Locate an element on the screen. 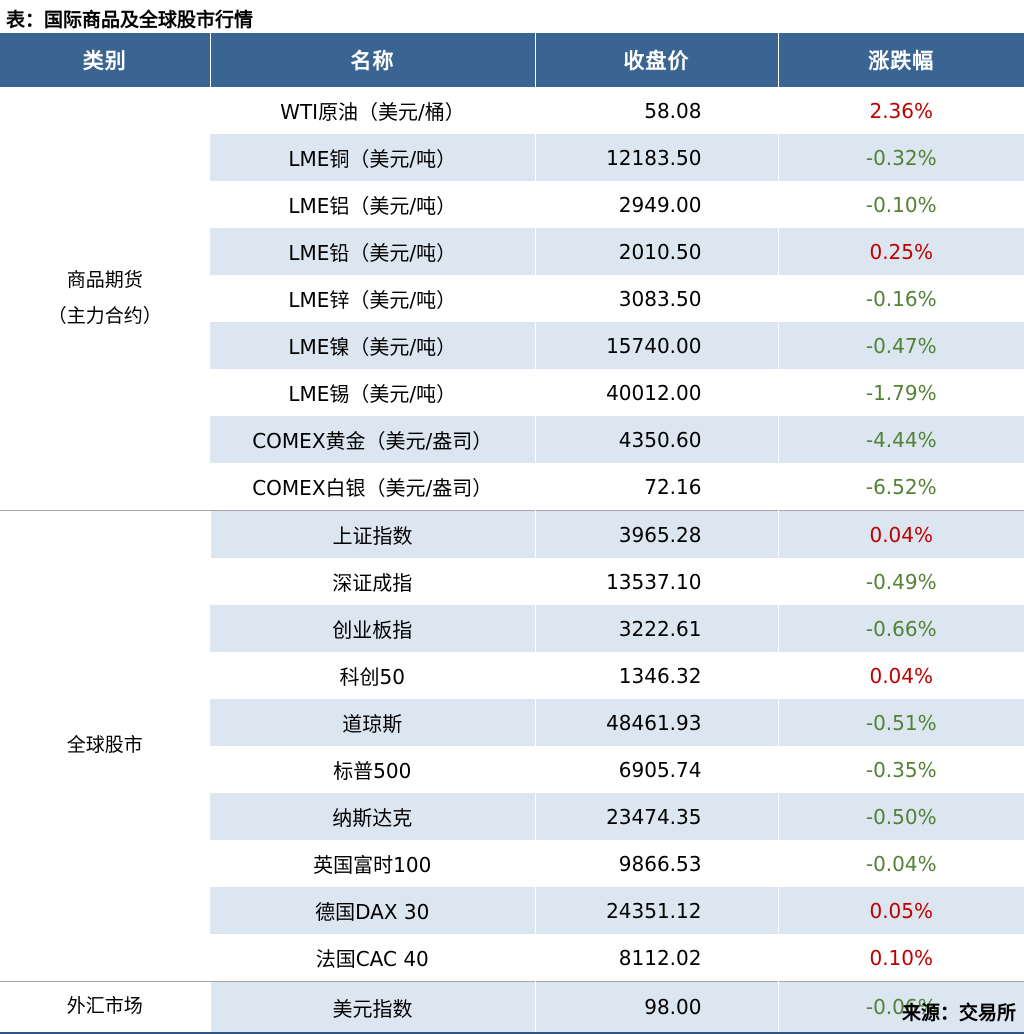  table-row: LME镍（美元/吨） 15740.00 -0.47% is located at coordinates (512, 345).